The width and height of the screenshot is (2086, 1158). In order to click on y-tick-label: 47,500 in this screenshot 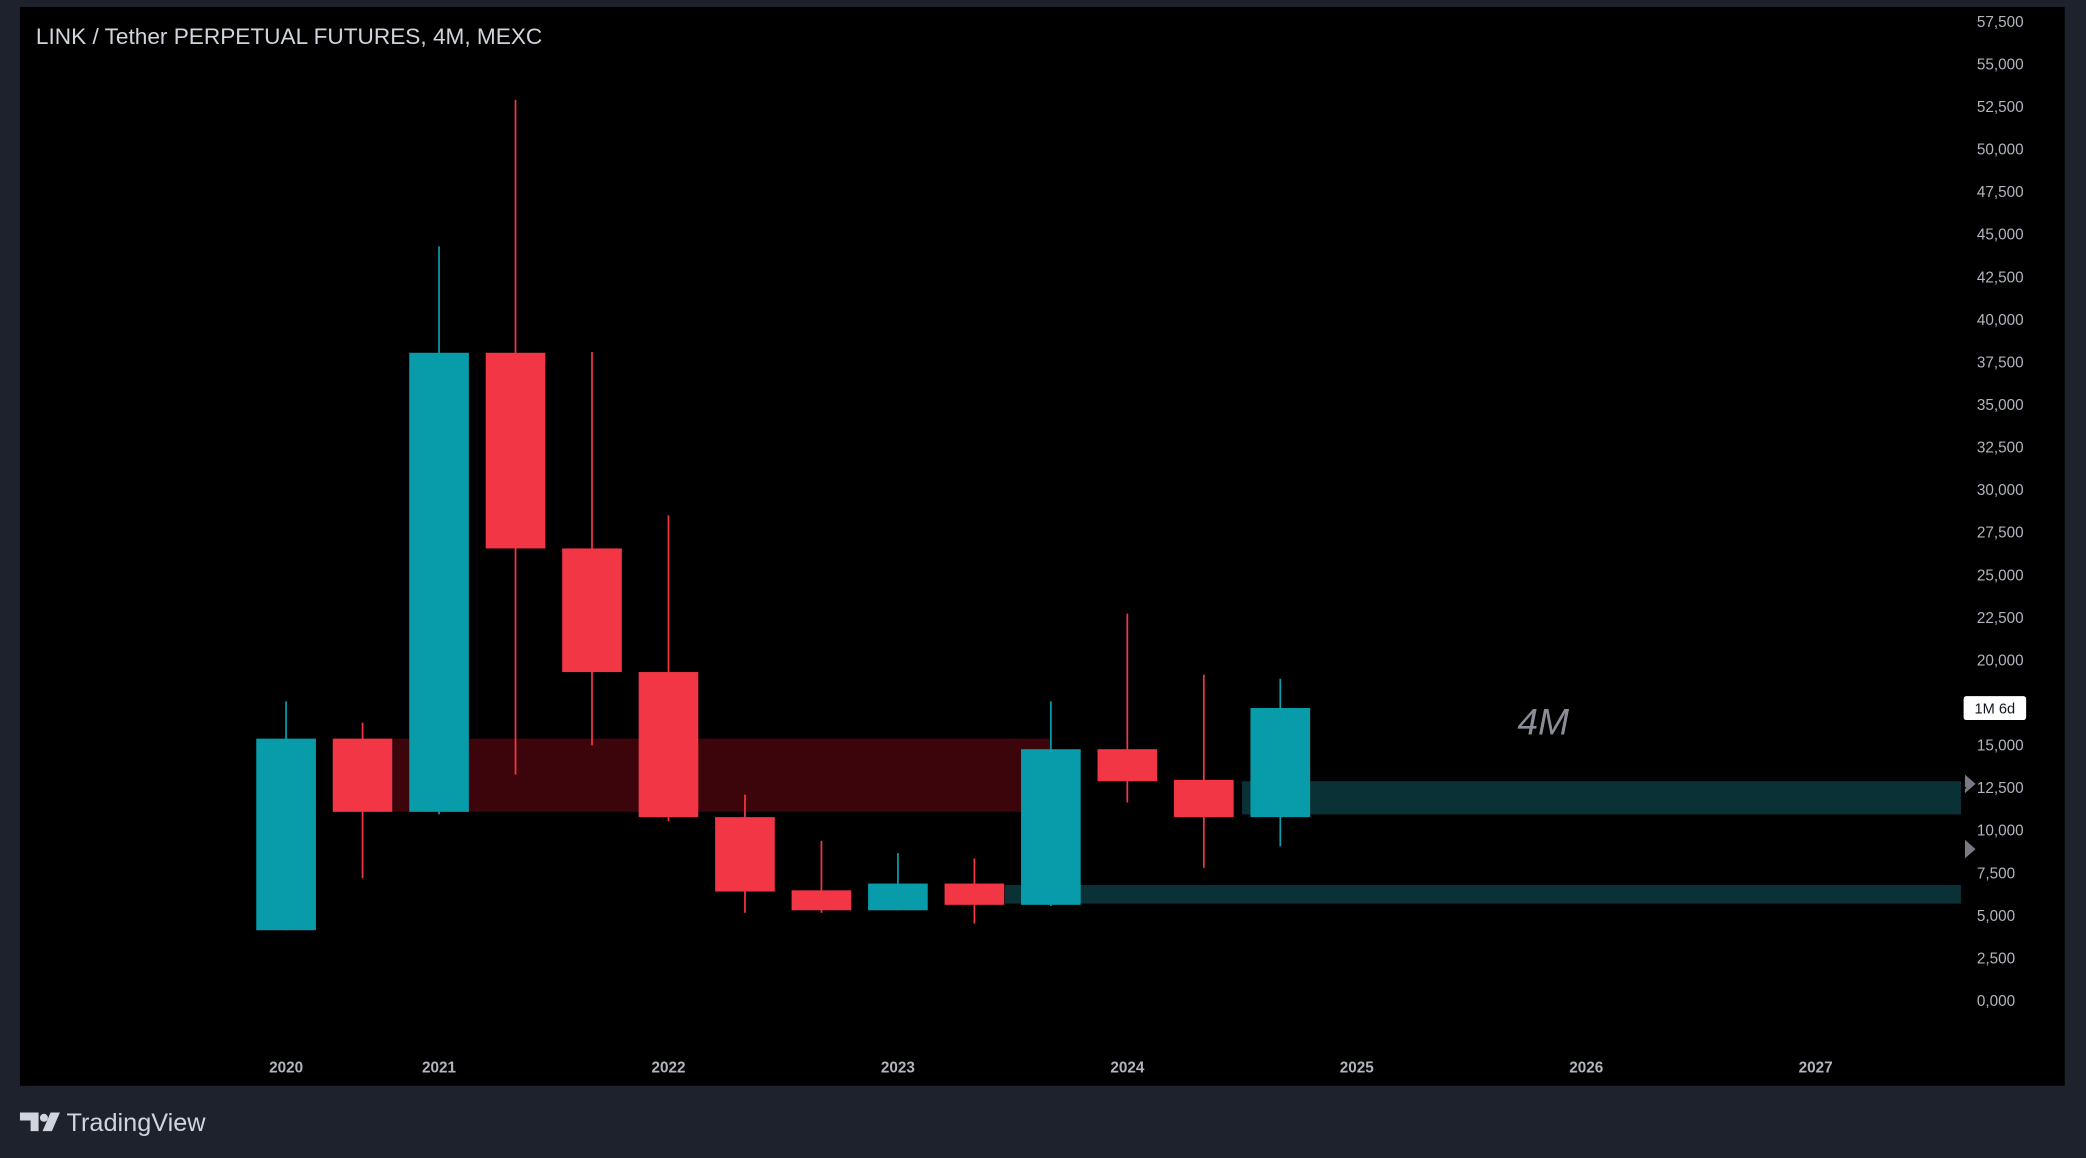, I will do `click(2000, 192)`.